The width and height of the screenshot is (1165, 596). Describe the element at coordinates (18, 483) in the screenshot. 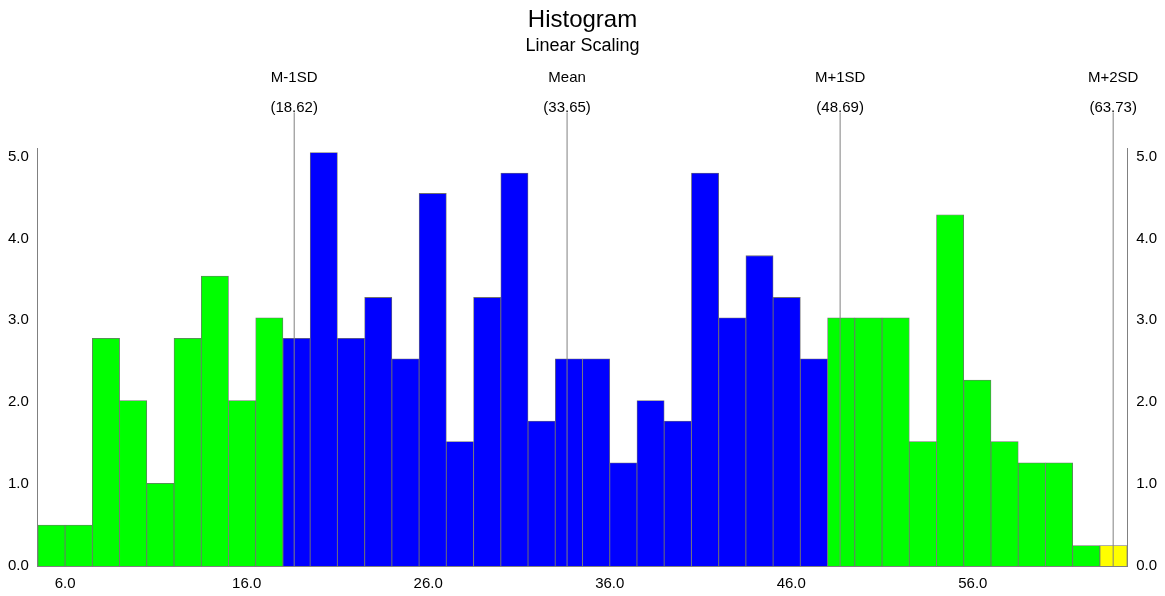

I see `y-tick-label: 1.0` at that location.